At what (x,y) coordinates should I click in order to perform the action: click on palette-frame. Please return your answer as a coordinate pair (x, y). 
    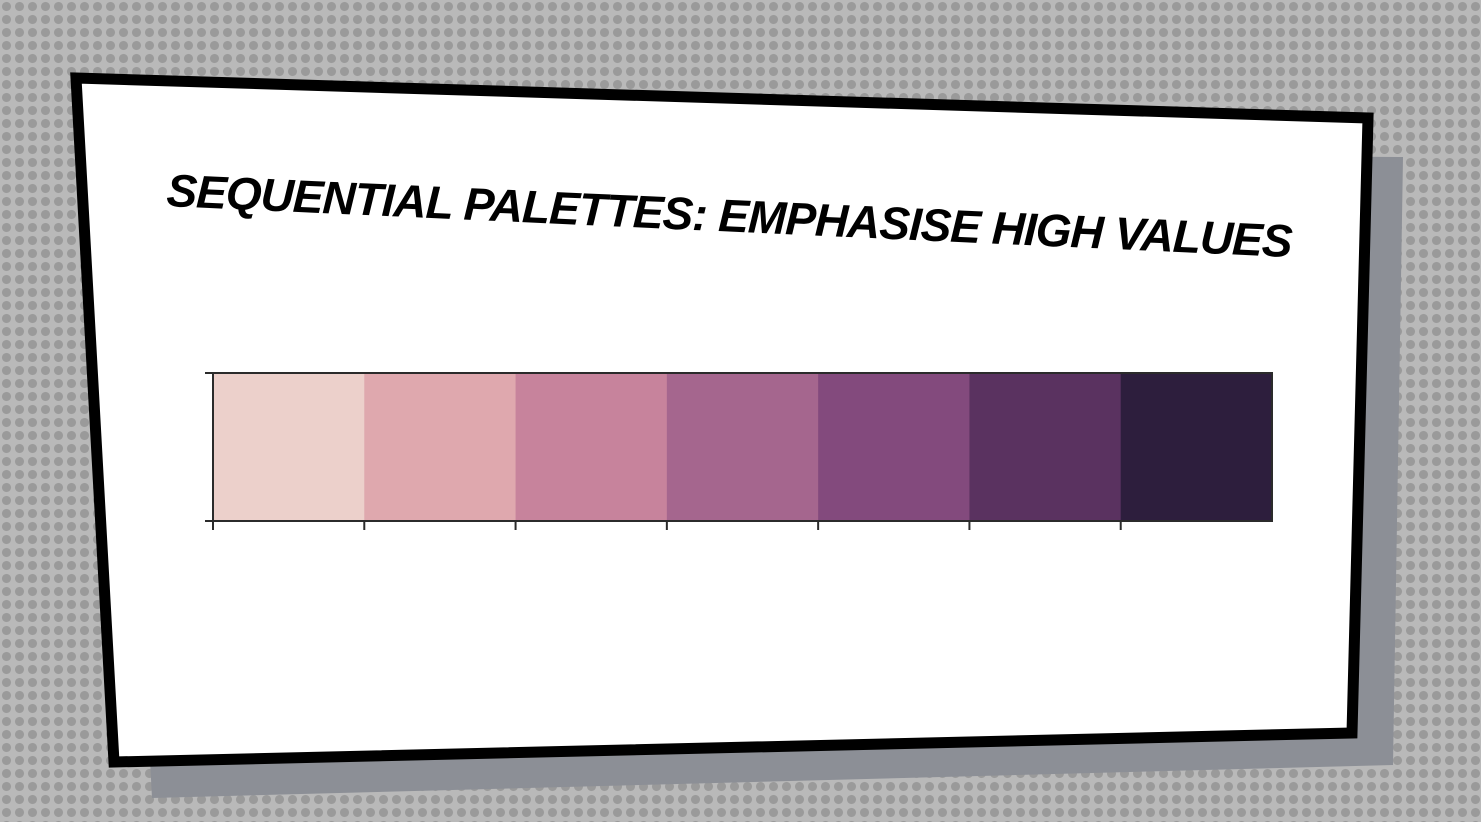
    Looking at the image, I should click on (742, 447).